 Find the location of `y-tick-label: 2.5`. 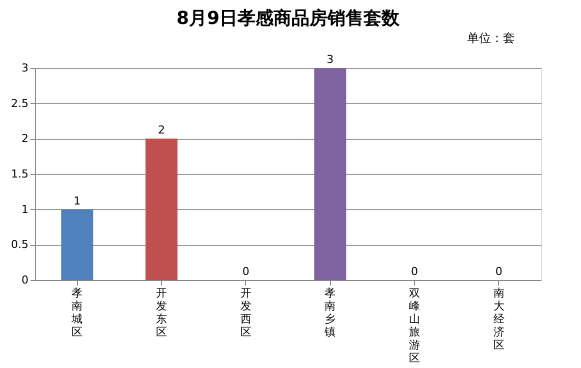

y-tick-label: 2.5 is located at coordinates (19, 103).